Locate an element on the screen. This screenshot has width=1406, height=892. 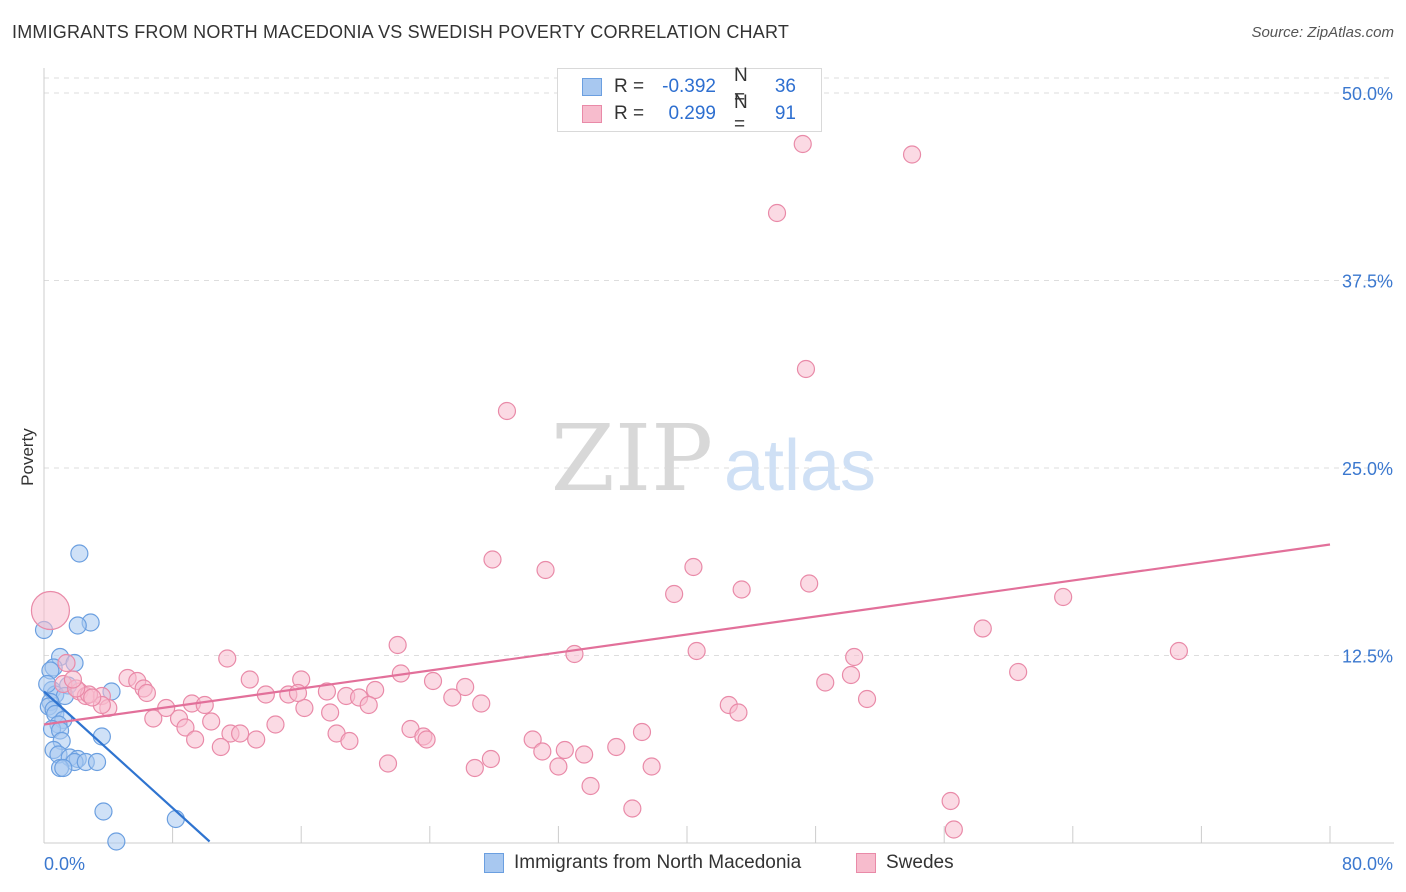
trend-line-macedonia is located at coordinates (127, 766).